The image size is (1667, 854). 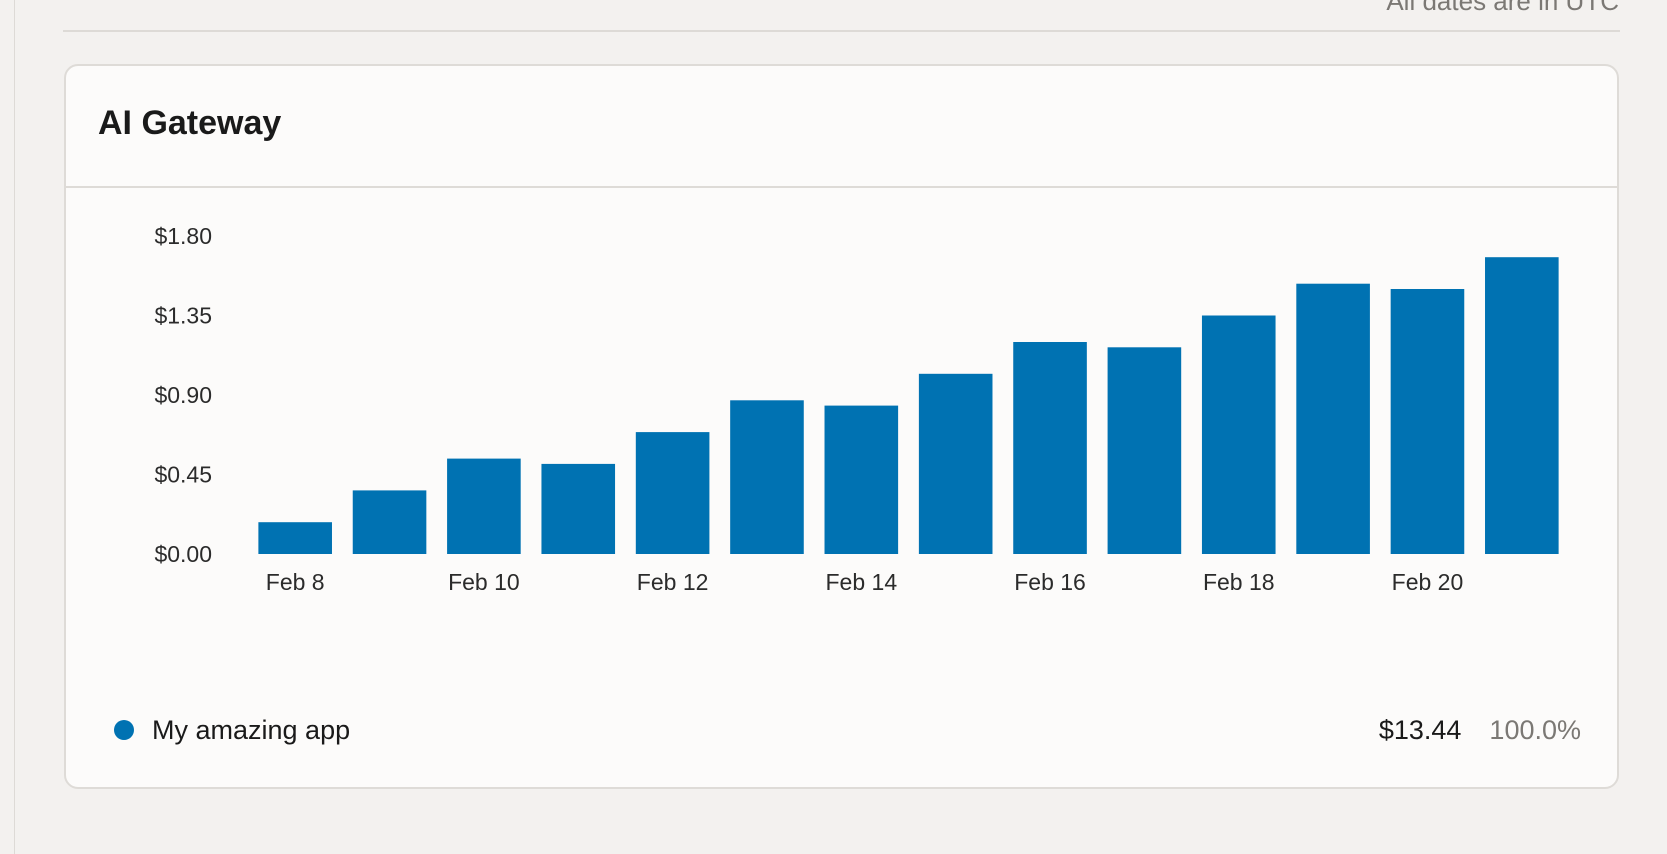 I want to click on left-panel-edge, so click(x=7, y=427).